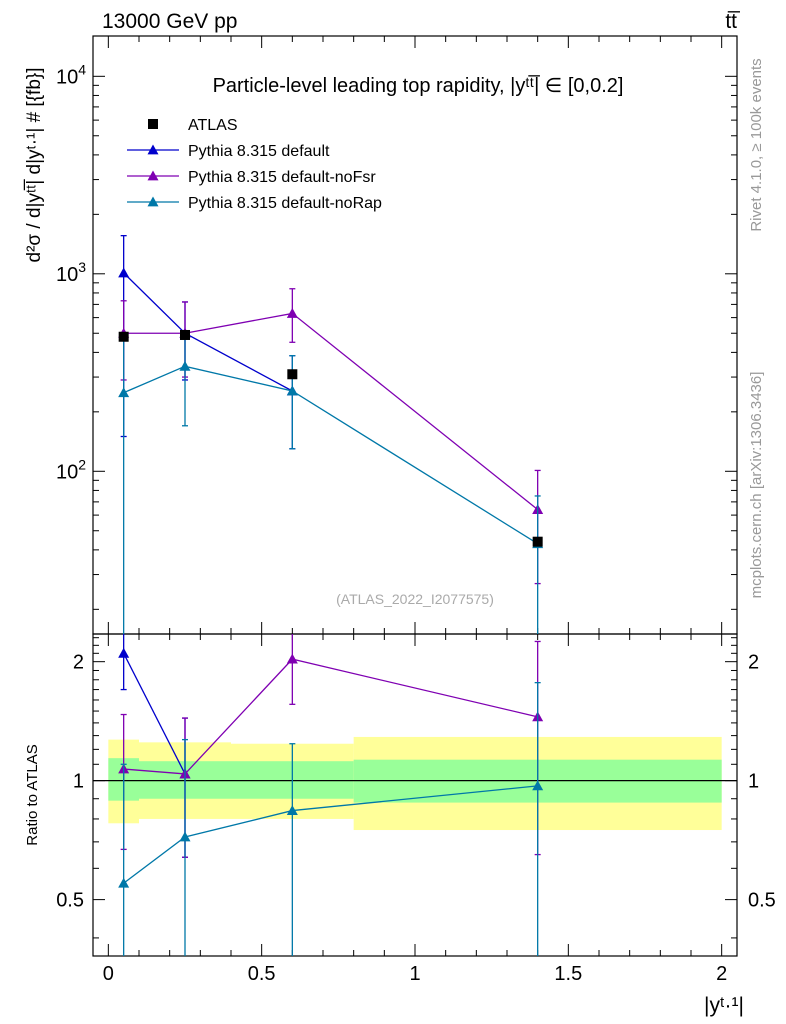 The image size is (786, 1024). Describe the element at coordinates (756, 485) in the screenshot. I see `mcplots-label: mcplots.cern.ch [arXiv:1306.3436]` at that location.